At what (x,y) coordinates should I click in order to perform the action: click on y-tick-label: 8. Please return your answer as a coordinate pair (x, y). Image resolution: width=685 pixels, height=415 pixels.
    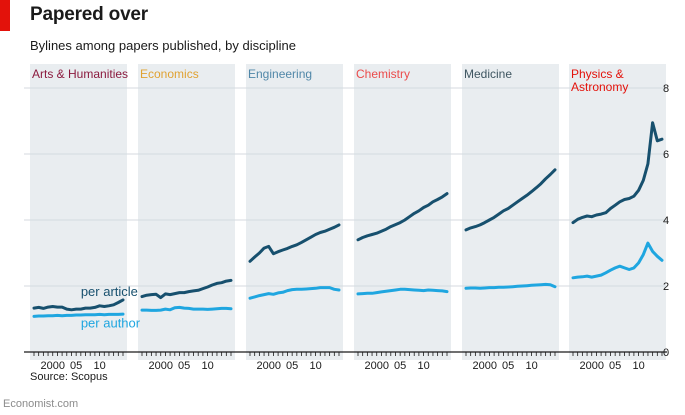
    Looking at the image, I should click on (666, 89).